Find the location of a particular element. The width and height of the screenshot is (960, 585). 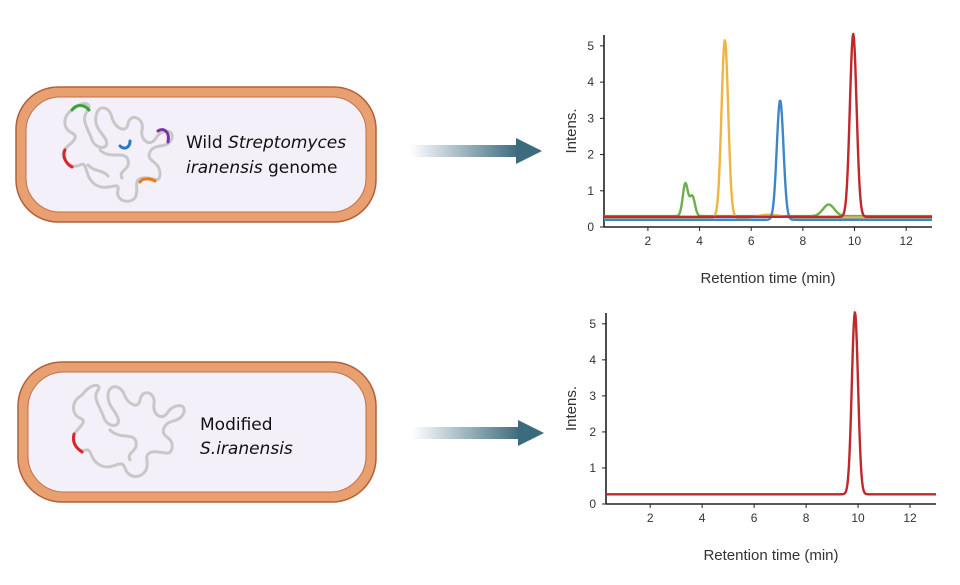

genome-highlight-segments is located at coordinates (116, 144).